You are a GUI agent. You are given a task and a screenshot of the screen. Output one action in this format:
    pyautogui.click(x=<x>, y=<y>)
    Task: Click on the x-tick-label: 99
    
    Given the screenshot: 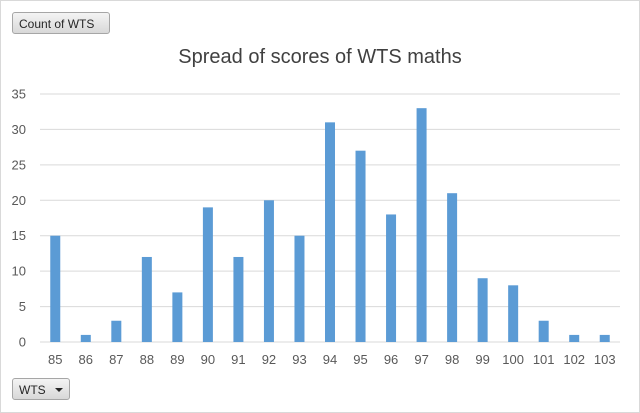 What is the action you would take?
    pyautogui.click(x=482, y=359)
    